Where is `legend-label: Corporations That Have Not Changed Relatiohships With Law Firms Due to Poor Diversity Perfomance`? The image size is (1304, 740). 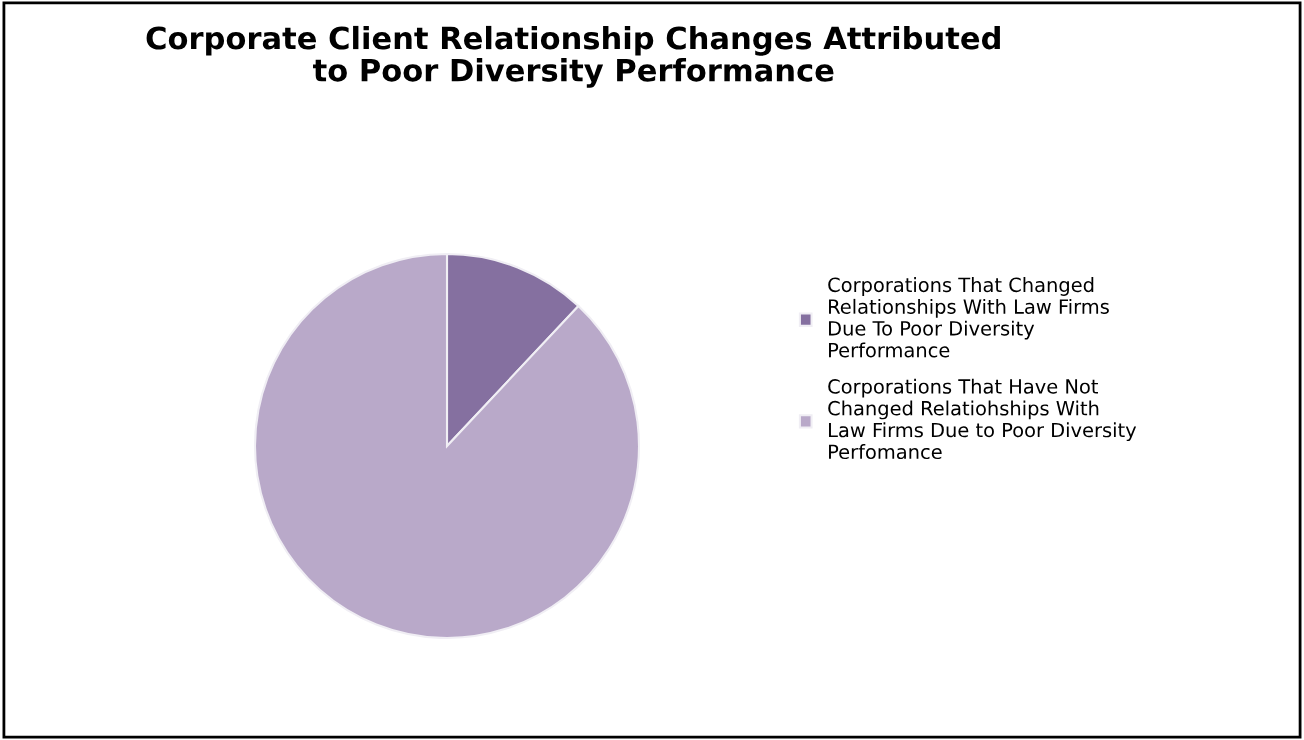
legend-label: Corporations That Have Not Changed Relatiohships With Law Firms Due to Poor Diversity Perfomance is located at coordinates (982, 419).